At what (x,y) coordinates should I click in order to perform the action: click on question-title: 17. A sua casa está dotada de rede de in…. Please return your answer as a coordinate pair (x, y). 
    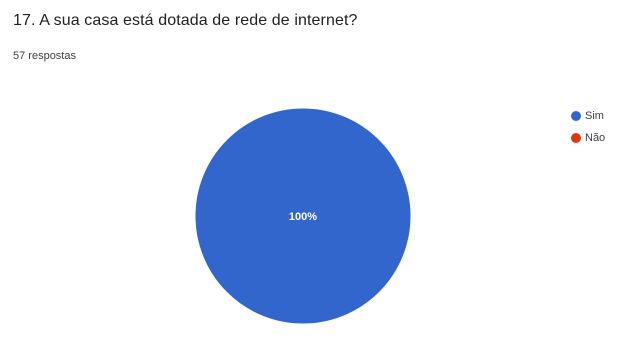
    Looking at the image, I should click on (185, 20).